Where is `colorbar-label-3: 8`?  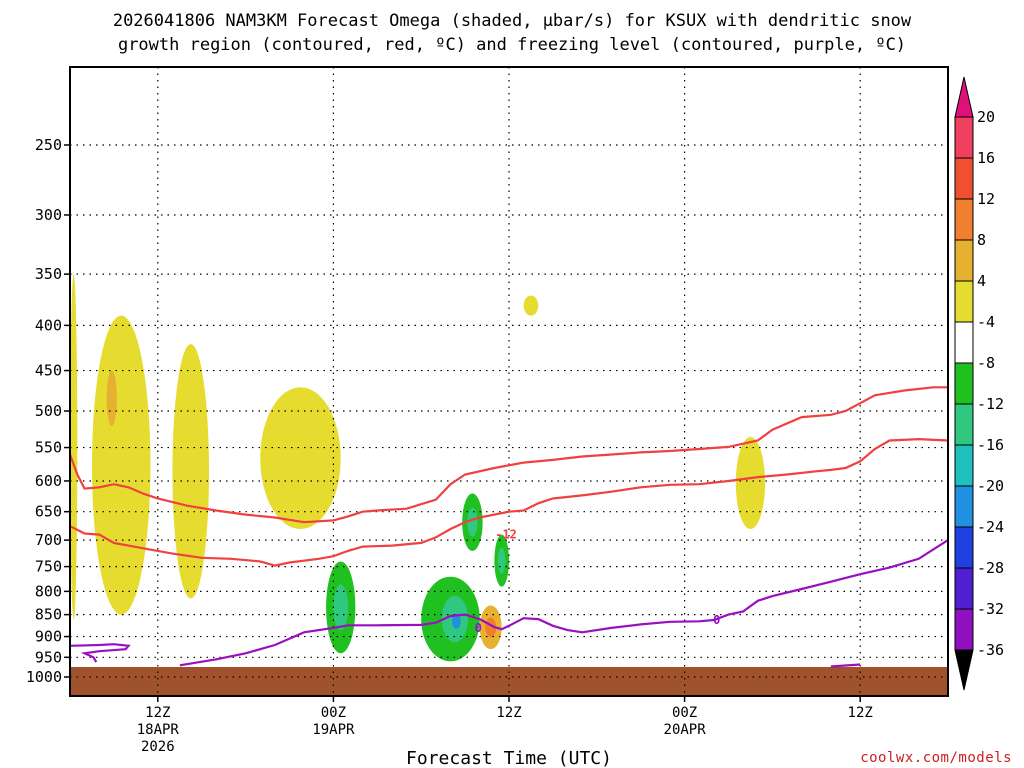
colorbar-label-3: 8 is located at coordinates (981, 240).